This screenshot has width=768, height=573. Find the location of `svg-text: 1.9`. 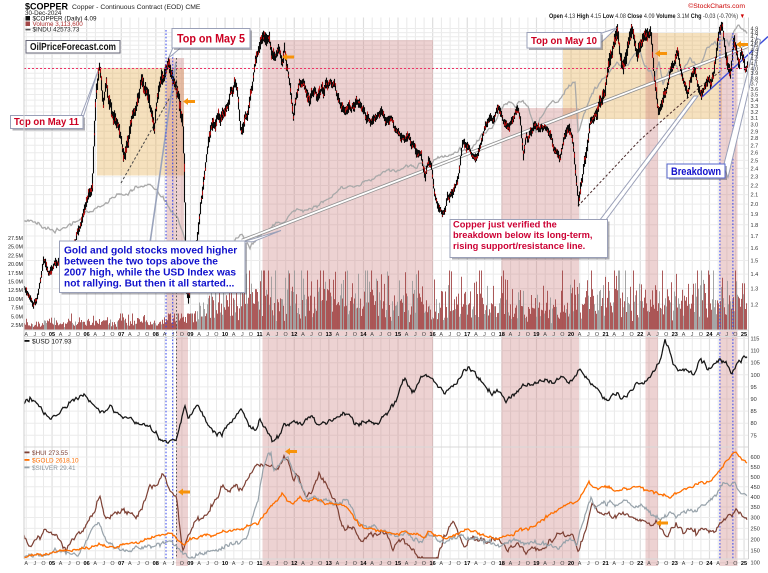

svg-text: 1.9 is located at coordinates (755, 215).